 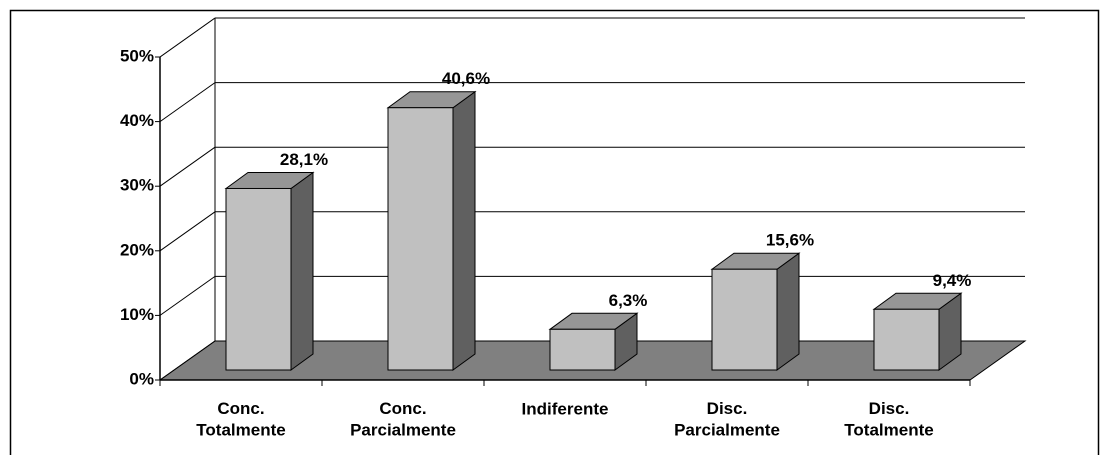 What do you see at coordinates (137, 249) in the screenshot?
I see `y-tick-label: 20%` at bounding box center [137, 249].